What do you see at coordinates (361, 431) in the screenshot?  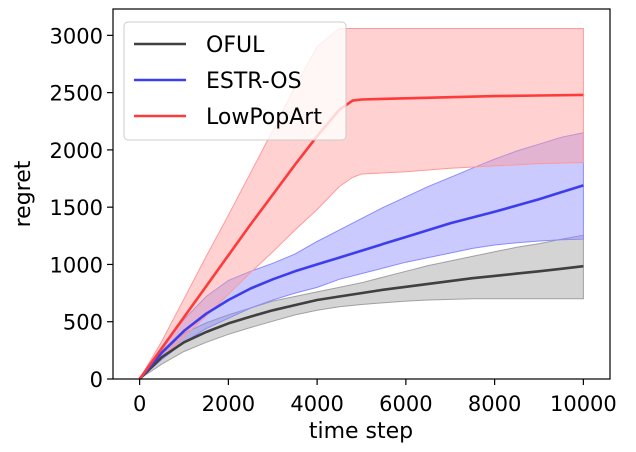 I see `x-axis-label: time step` at bounding box center [361, 431].